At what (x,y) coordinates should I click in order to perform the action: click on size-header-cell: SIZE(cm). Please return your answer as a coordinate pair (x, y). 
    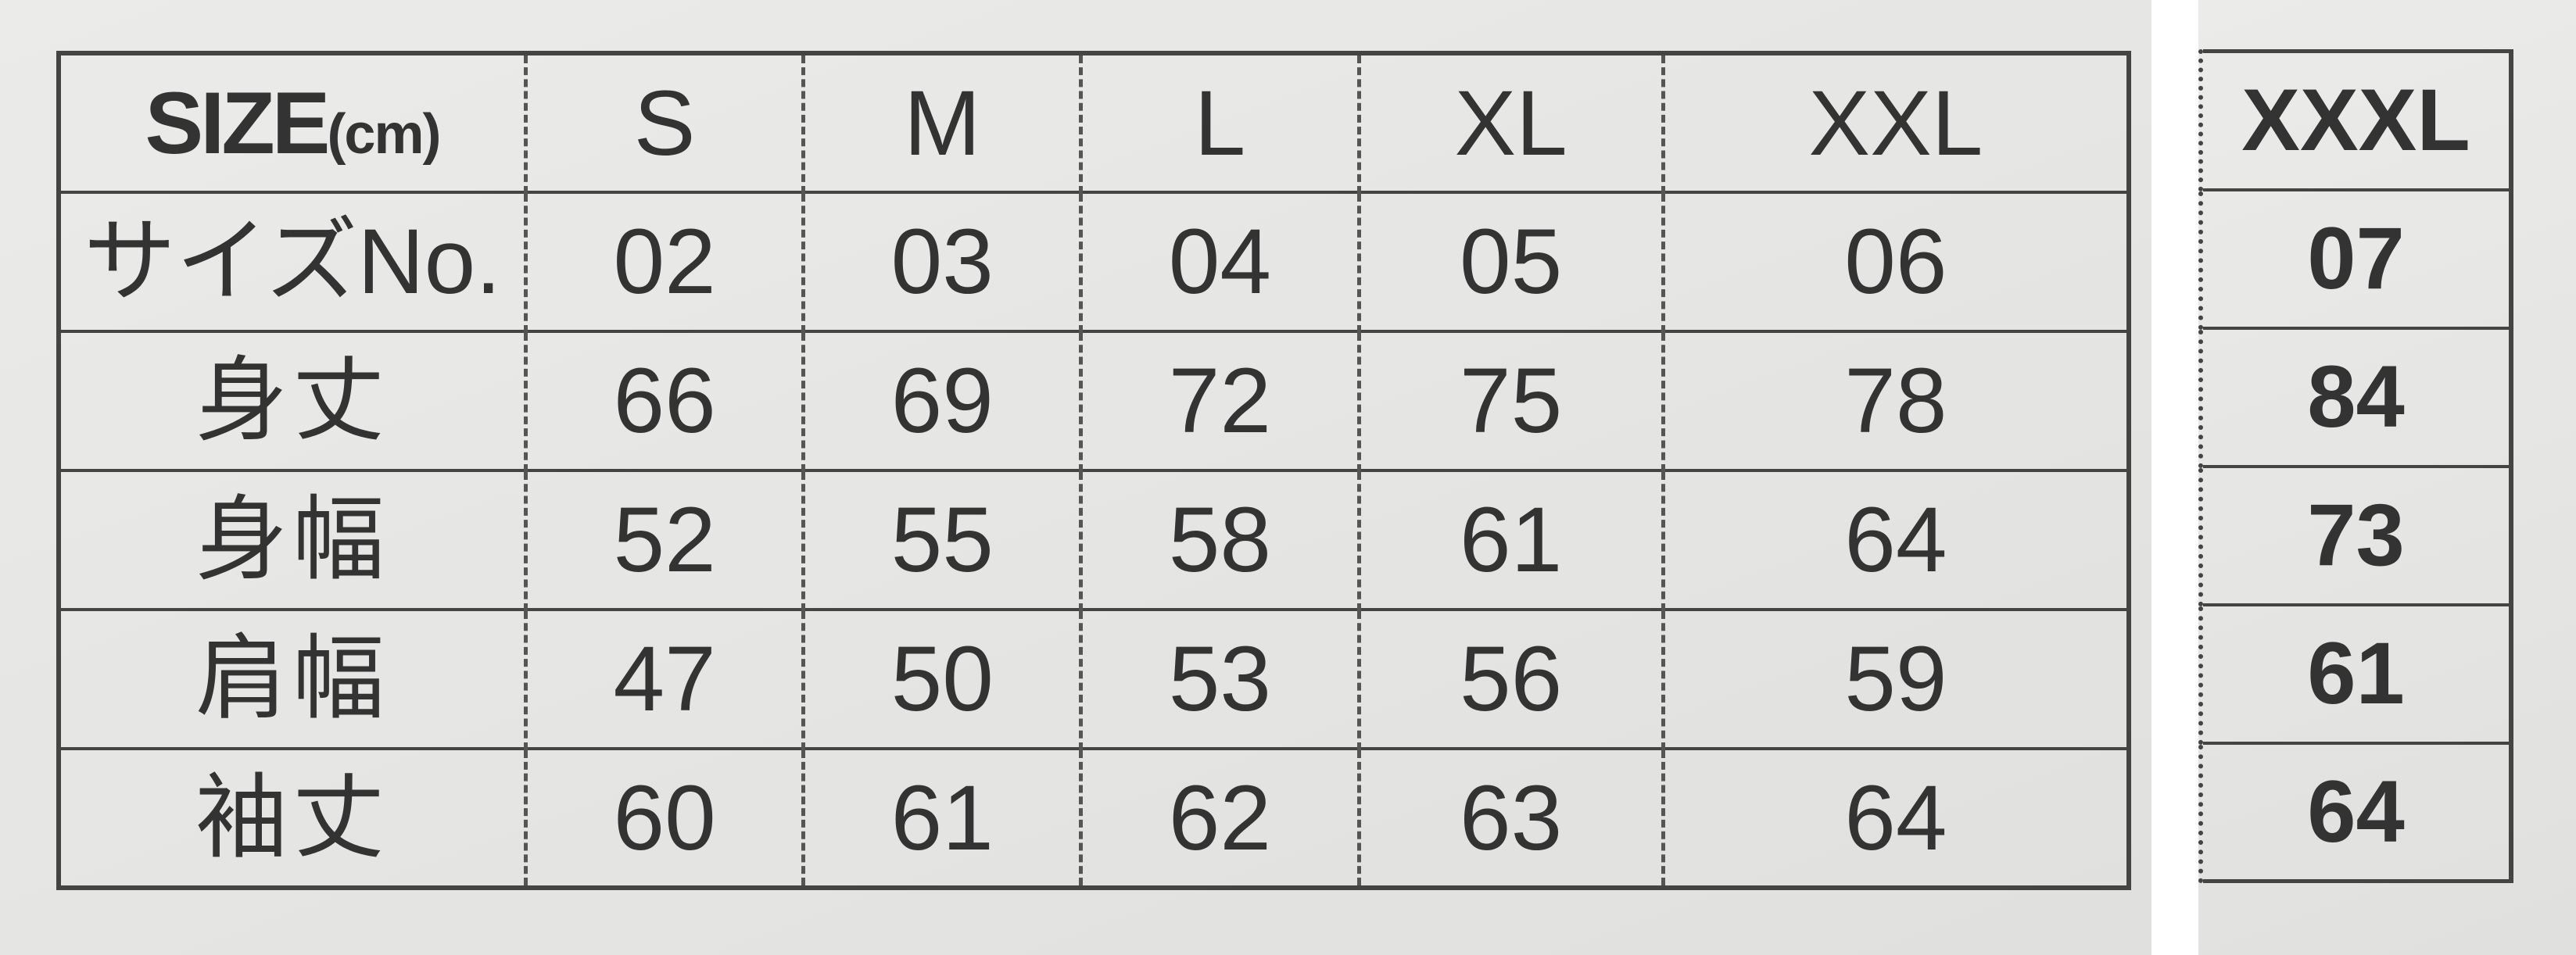
    Looking at the image, I should click on (292, 123).